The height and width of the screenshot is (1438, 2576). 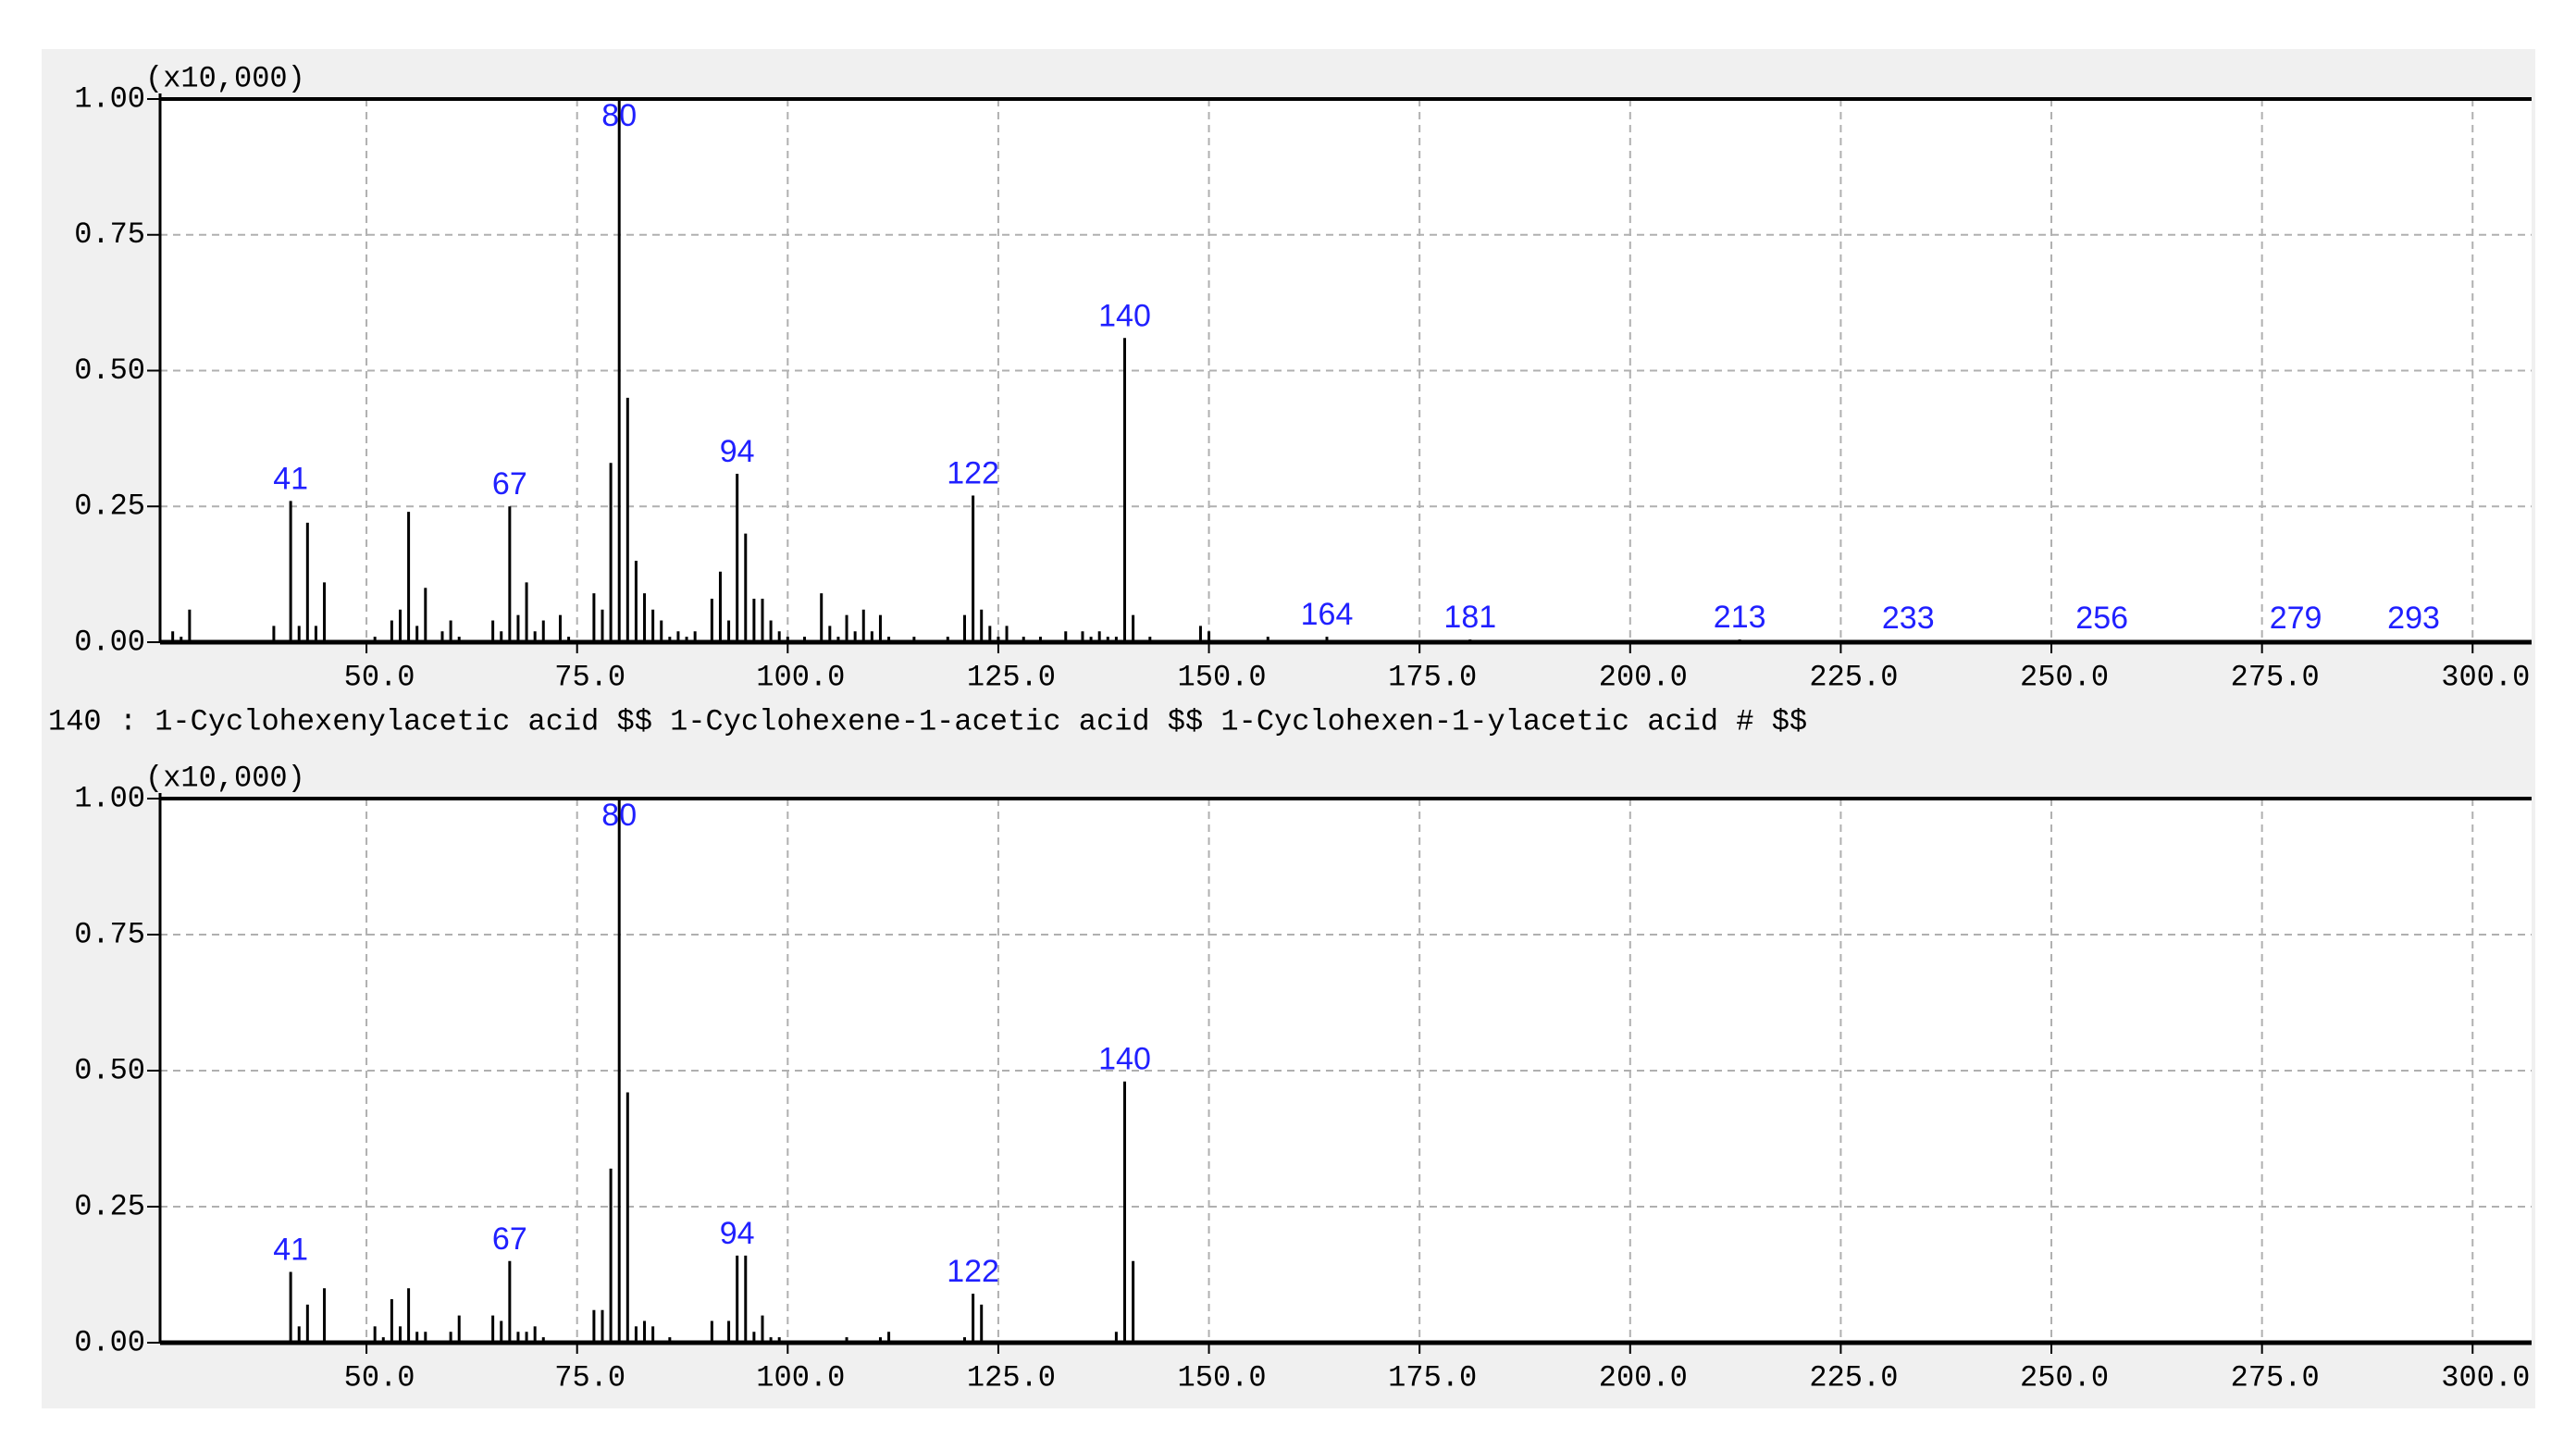 I want to click on peak-label: 256, so click(x=2101, y=618).